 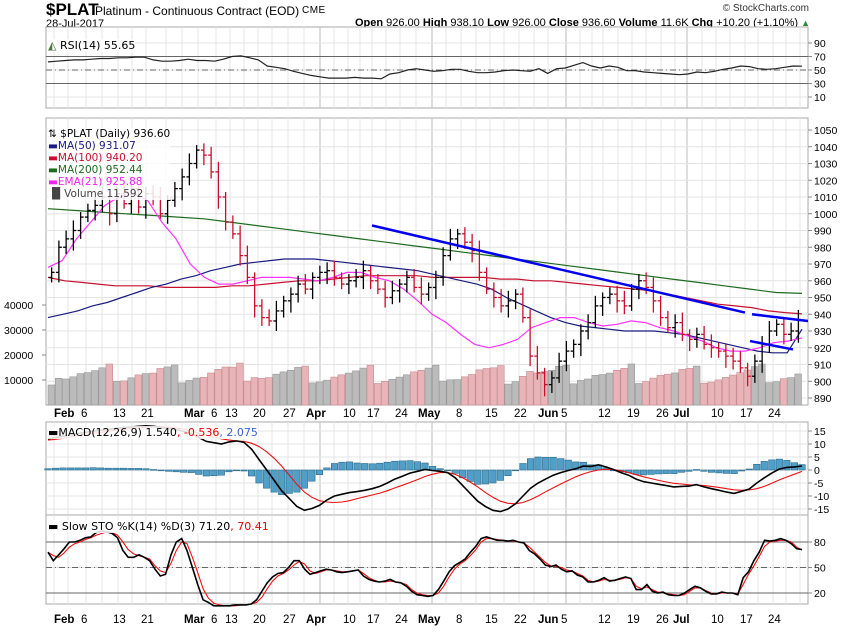 What do you see at coordinates (564, 414) in the screenshot?
I see `price-date-label: 5` at bounding box center [564, 414].